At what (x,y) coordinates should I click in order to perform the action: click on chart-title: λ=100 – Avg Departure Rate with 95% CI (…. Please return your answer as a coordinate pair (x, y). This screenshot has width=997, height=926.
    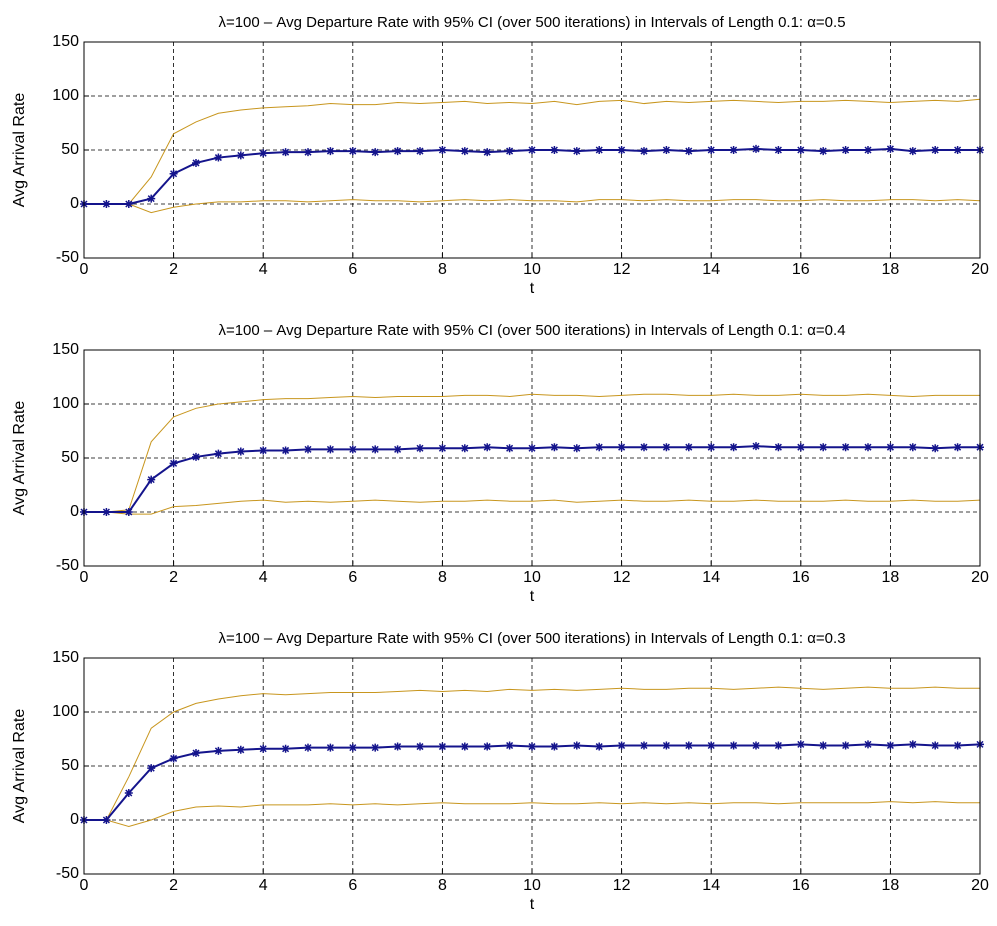
    Looking at the image, I should click on (531, 638).